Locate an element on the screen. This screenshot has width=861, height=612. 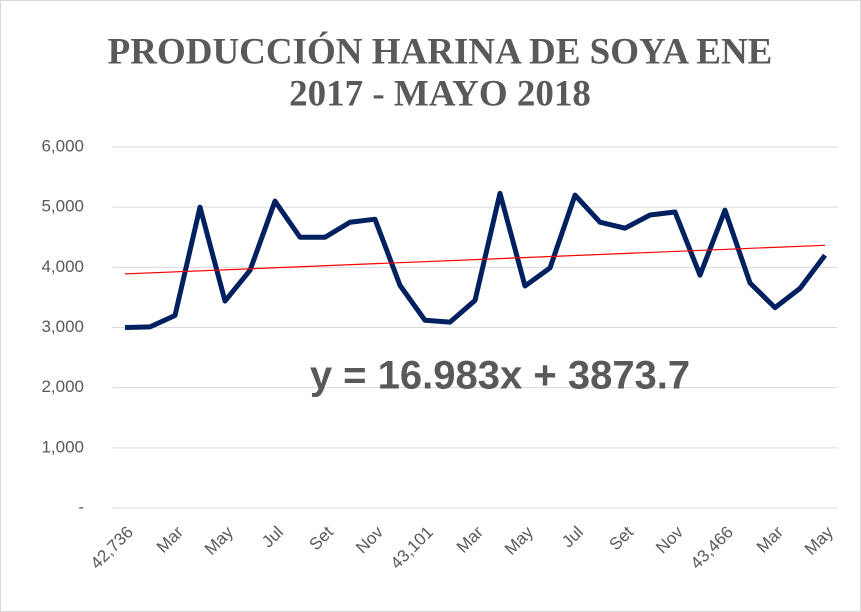
trendline is located at coordinates (475, 259).